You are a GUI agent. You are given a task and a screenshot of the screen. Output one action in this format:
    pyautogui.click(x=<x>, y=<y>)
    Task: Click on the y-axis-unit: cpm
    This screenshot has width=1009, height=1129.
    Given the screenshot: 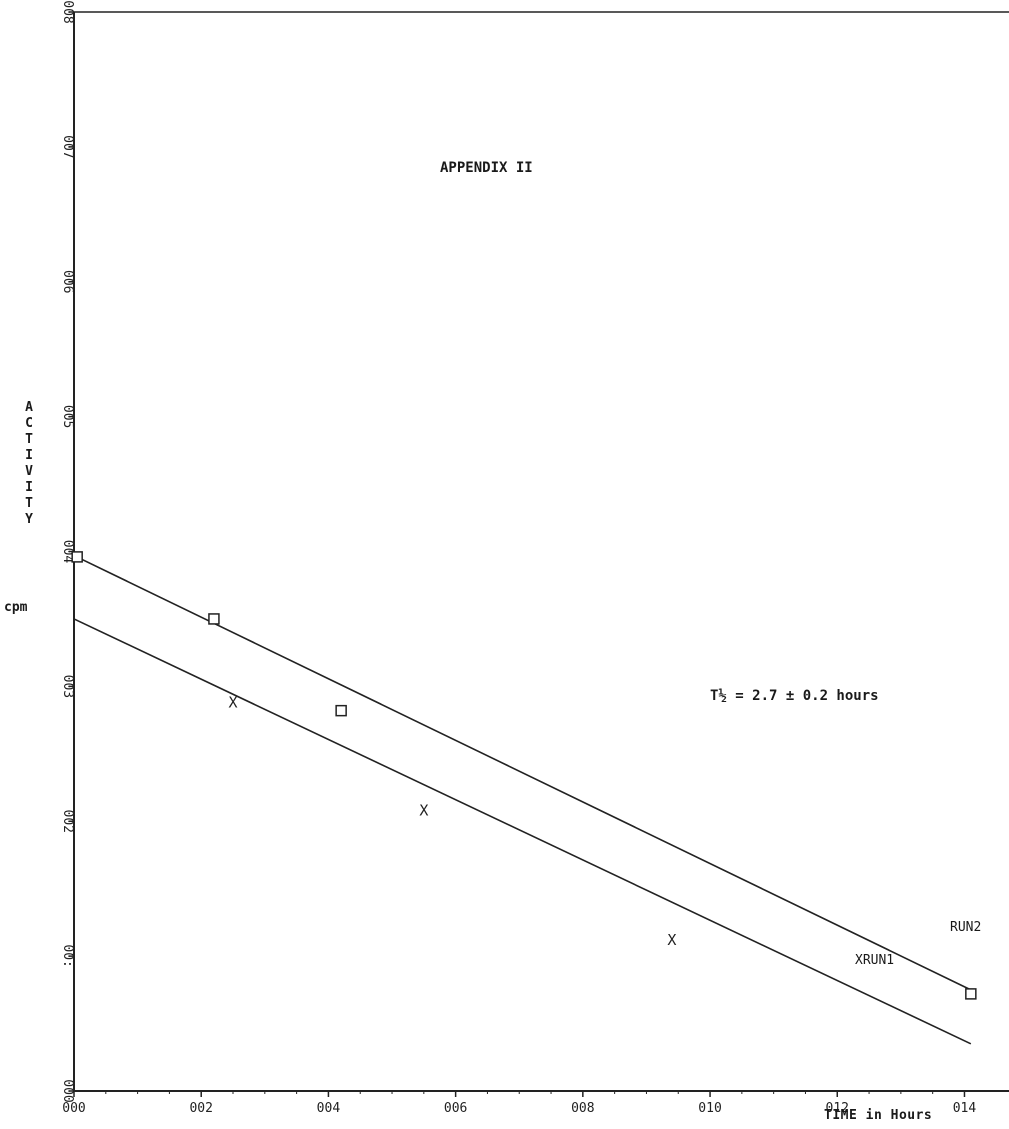 What is the action you would take?
    pyautogui.click(x=16, y=607)
    